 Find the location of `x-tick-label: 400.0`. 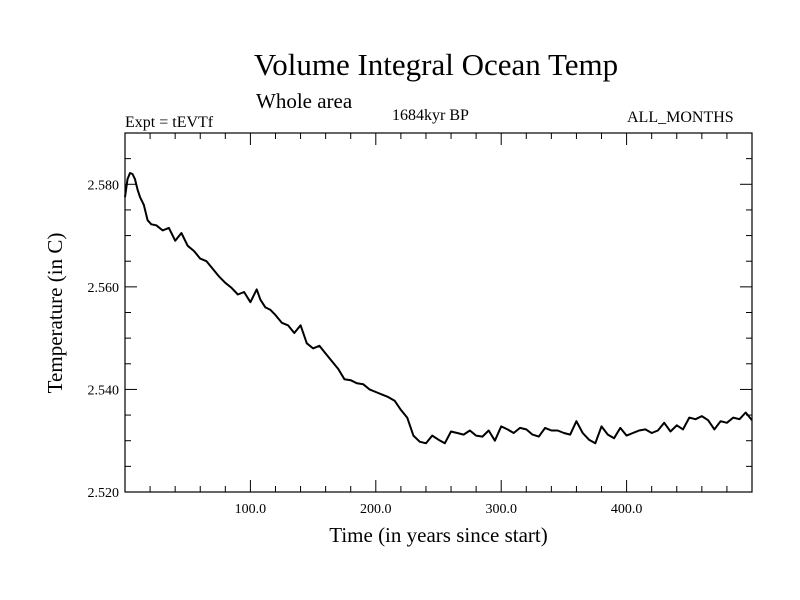

x-tick-label: 400.0 is located at coordinates (627, 509).